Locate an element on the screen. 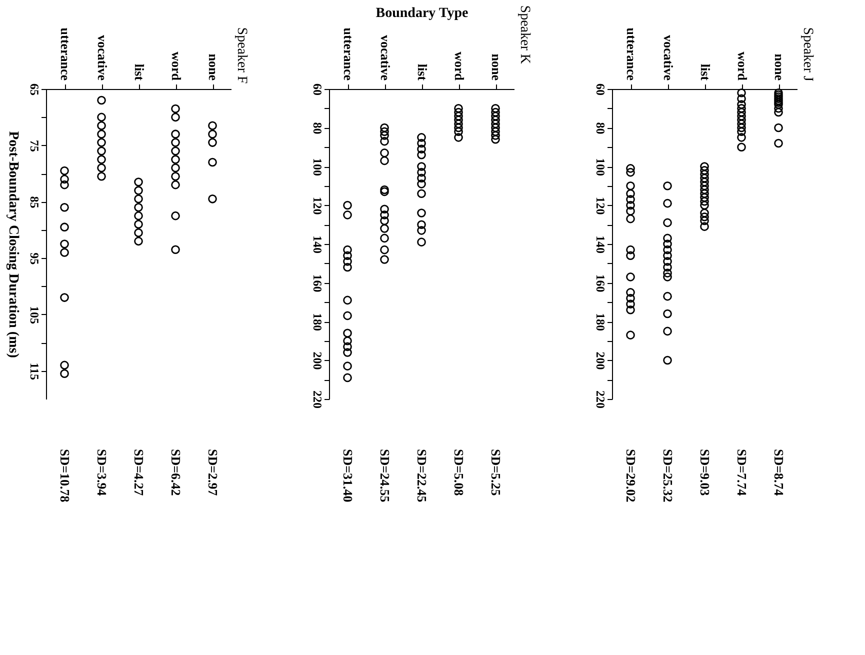  text: SD=22.45 is located at coordinates (422, 476).